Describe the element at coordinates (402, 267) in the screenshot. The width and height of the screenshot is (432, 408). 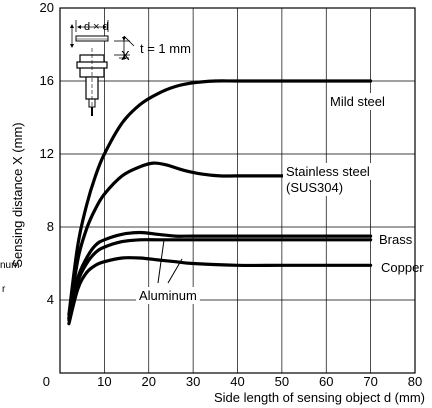
I see `series-label-5: Copper` at that location.